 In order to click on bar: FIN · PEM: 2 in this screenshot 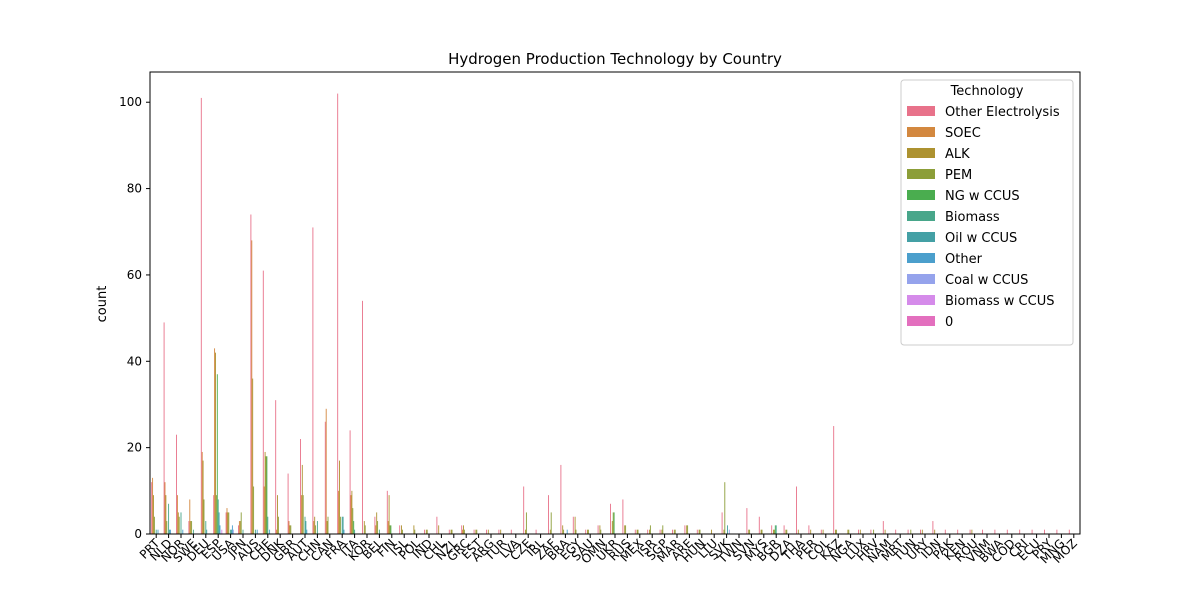, I will do `click(390, 529)`.